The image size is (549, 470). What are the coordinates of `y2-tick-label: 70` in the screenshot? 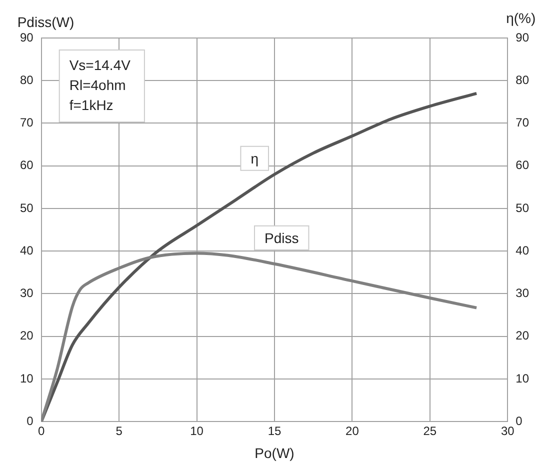 It's located at (523, 123).